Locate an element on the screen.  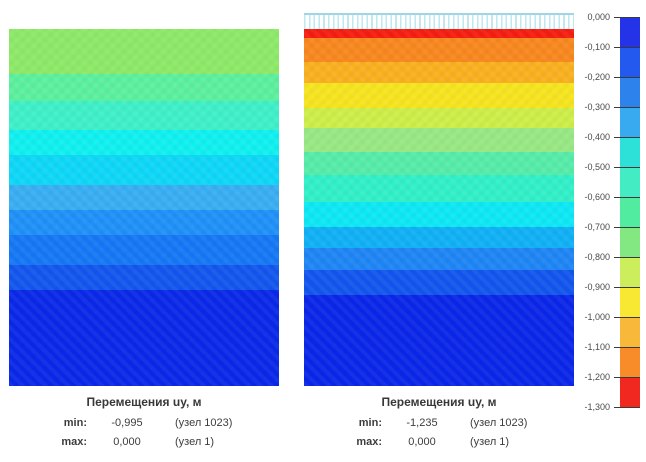
colorbar-tick-label: -0,600 is located at coordinates (597, 197).